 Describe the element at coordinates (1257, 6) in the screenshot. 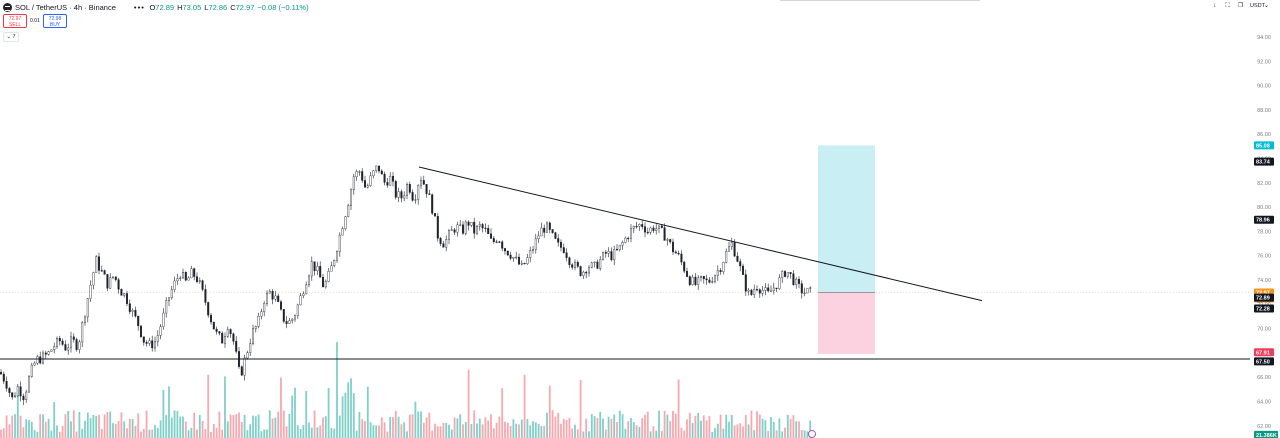

I see `currency-selector: USDT` at that location.